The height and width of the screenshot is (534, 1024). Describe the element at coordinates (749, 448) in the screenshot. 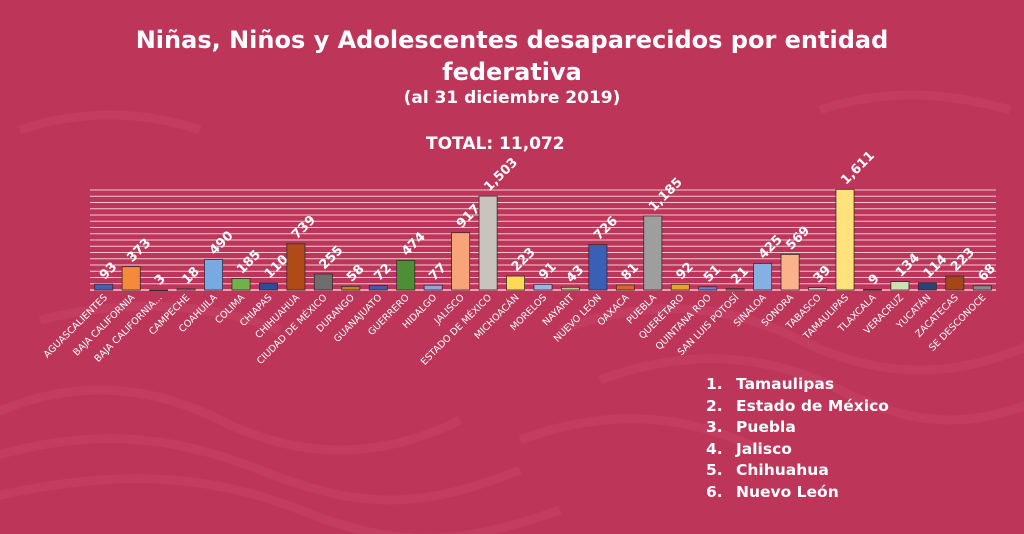

I see `ranking-item: 4. Jalisco` at that location.